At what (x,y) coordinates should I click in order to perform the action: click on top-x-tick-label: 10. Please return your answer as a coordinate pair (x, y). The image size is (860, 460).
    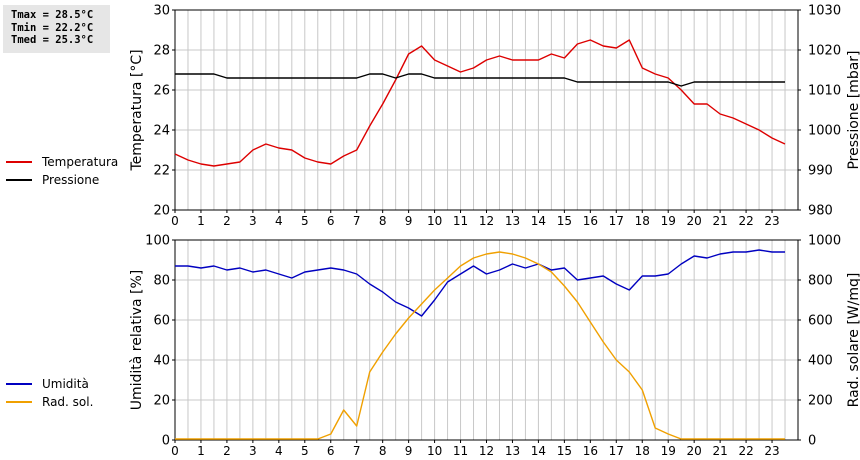
    Looking at the image, I should click on (434, 221).